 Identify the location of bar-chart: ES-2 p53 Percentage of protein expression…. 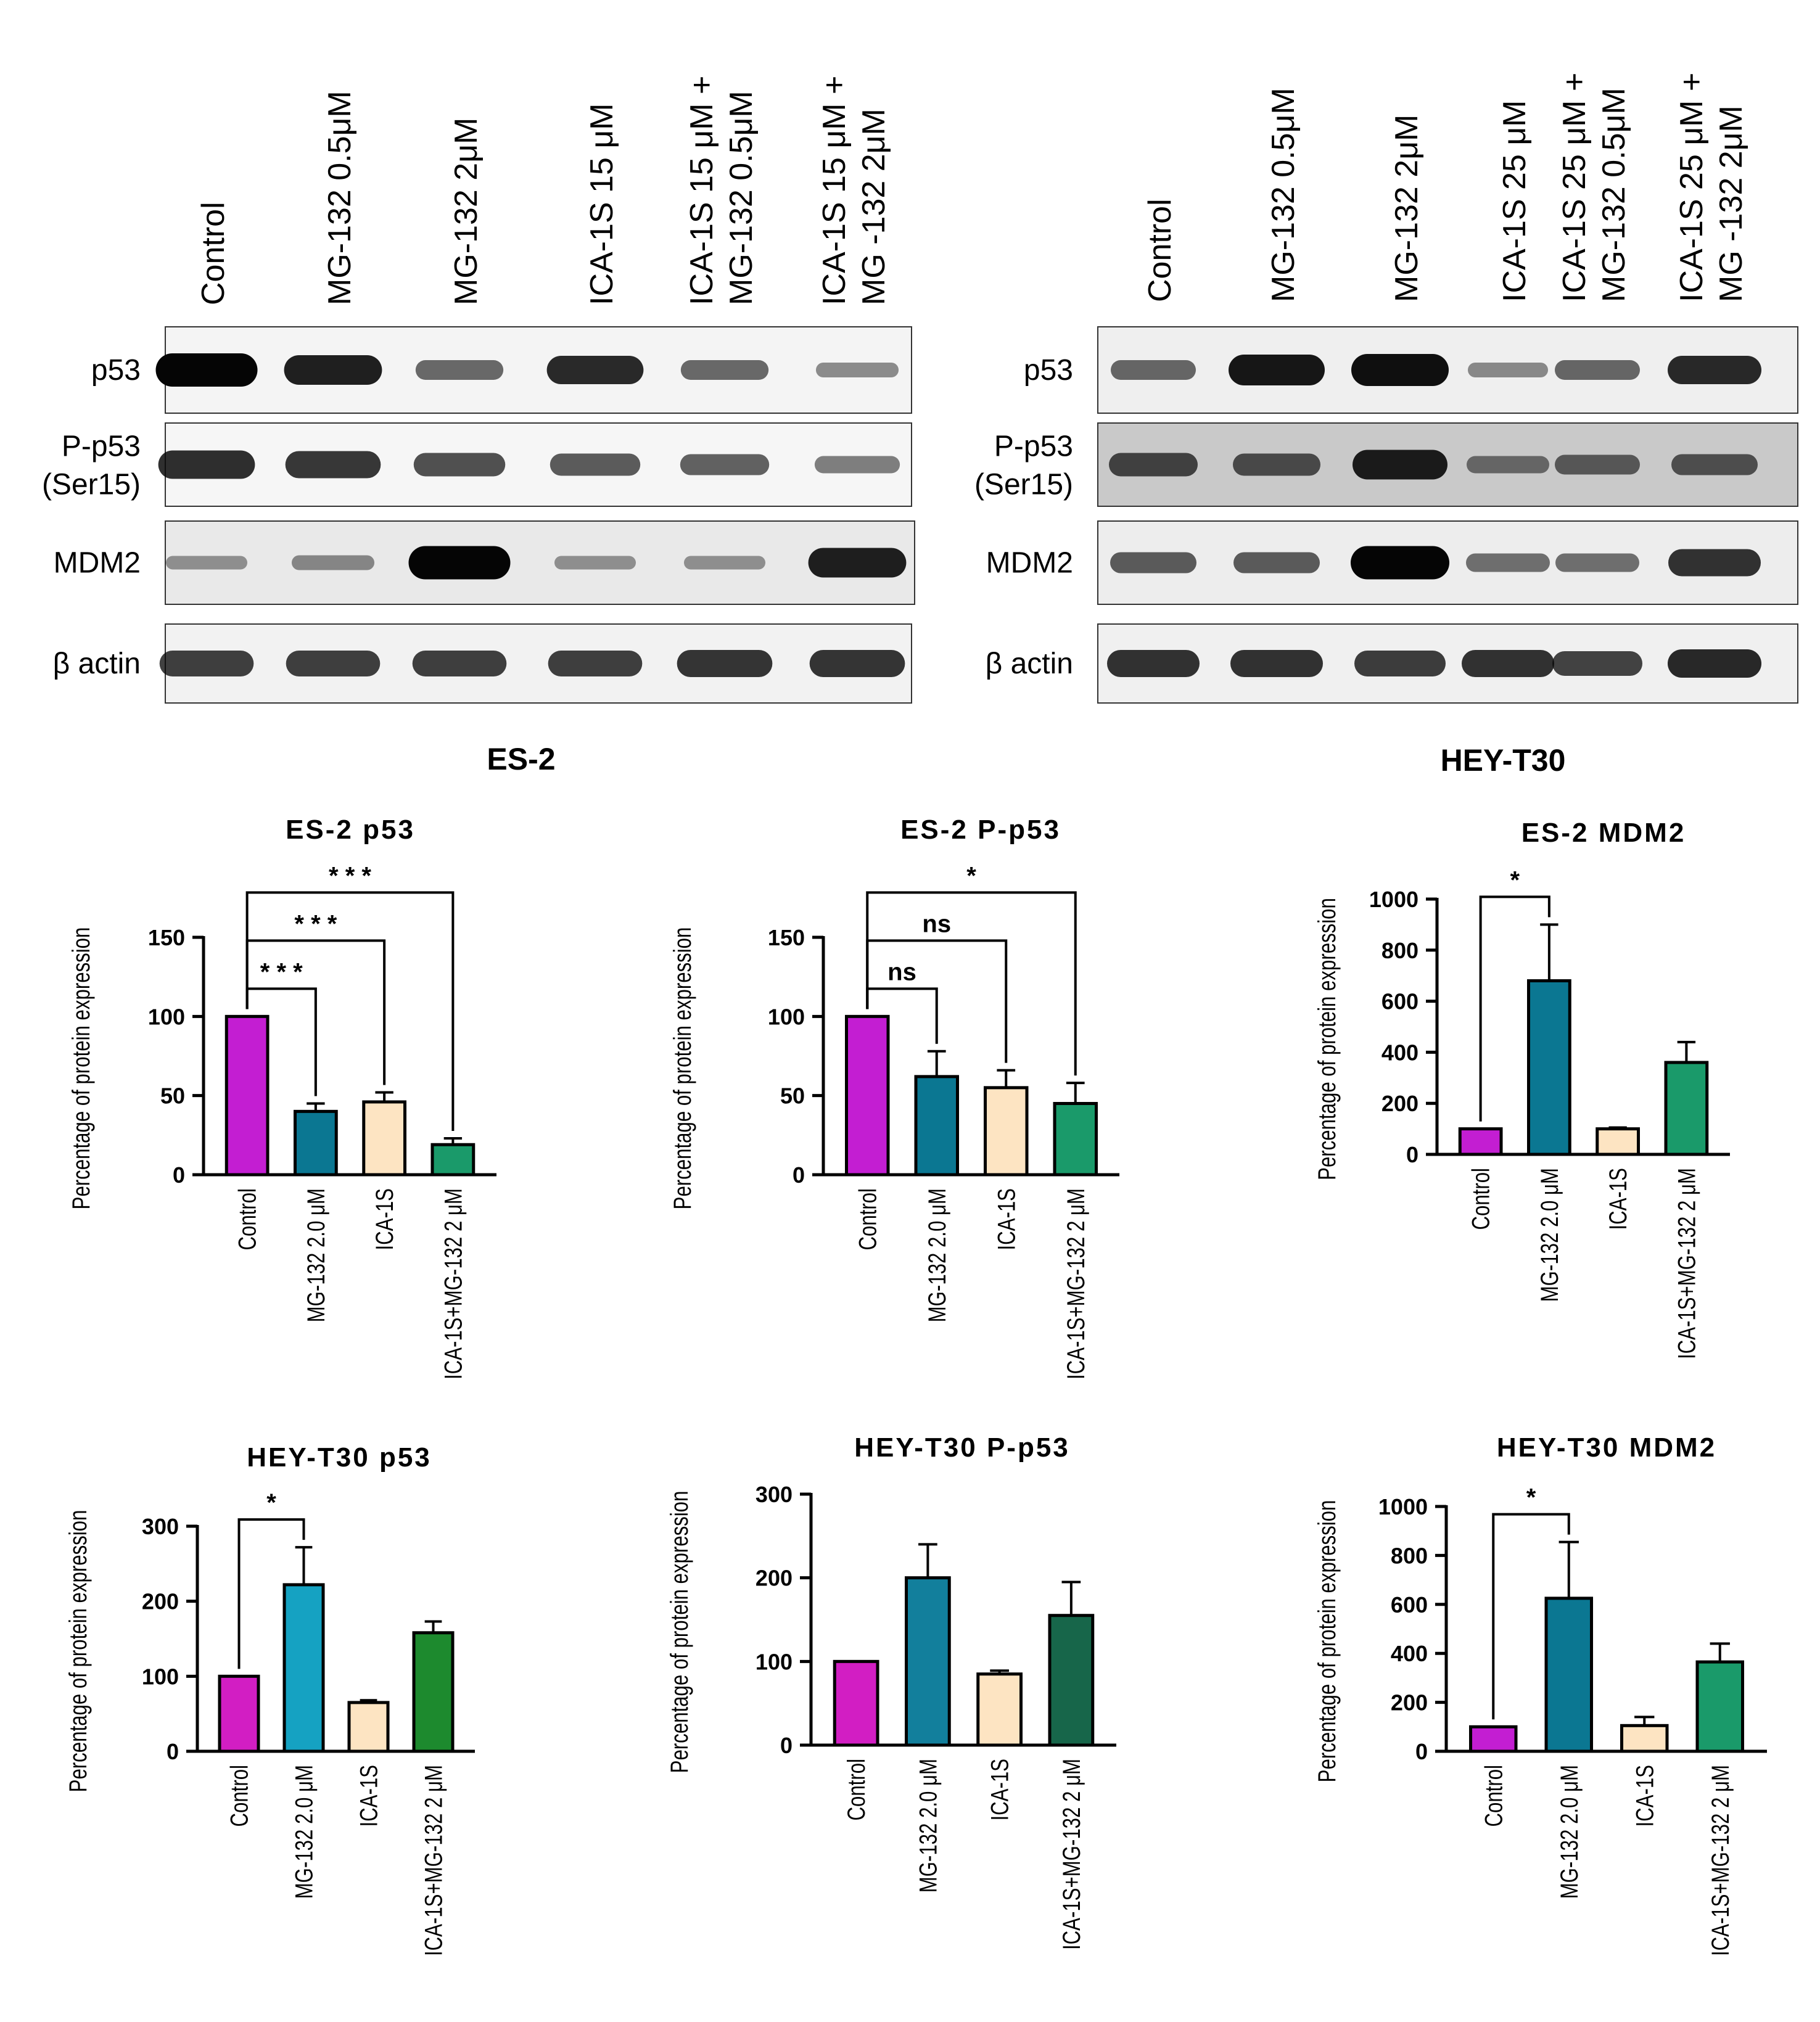
(281, 1097).